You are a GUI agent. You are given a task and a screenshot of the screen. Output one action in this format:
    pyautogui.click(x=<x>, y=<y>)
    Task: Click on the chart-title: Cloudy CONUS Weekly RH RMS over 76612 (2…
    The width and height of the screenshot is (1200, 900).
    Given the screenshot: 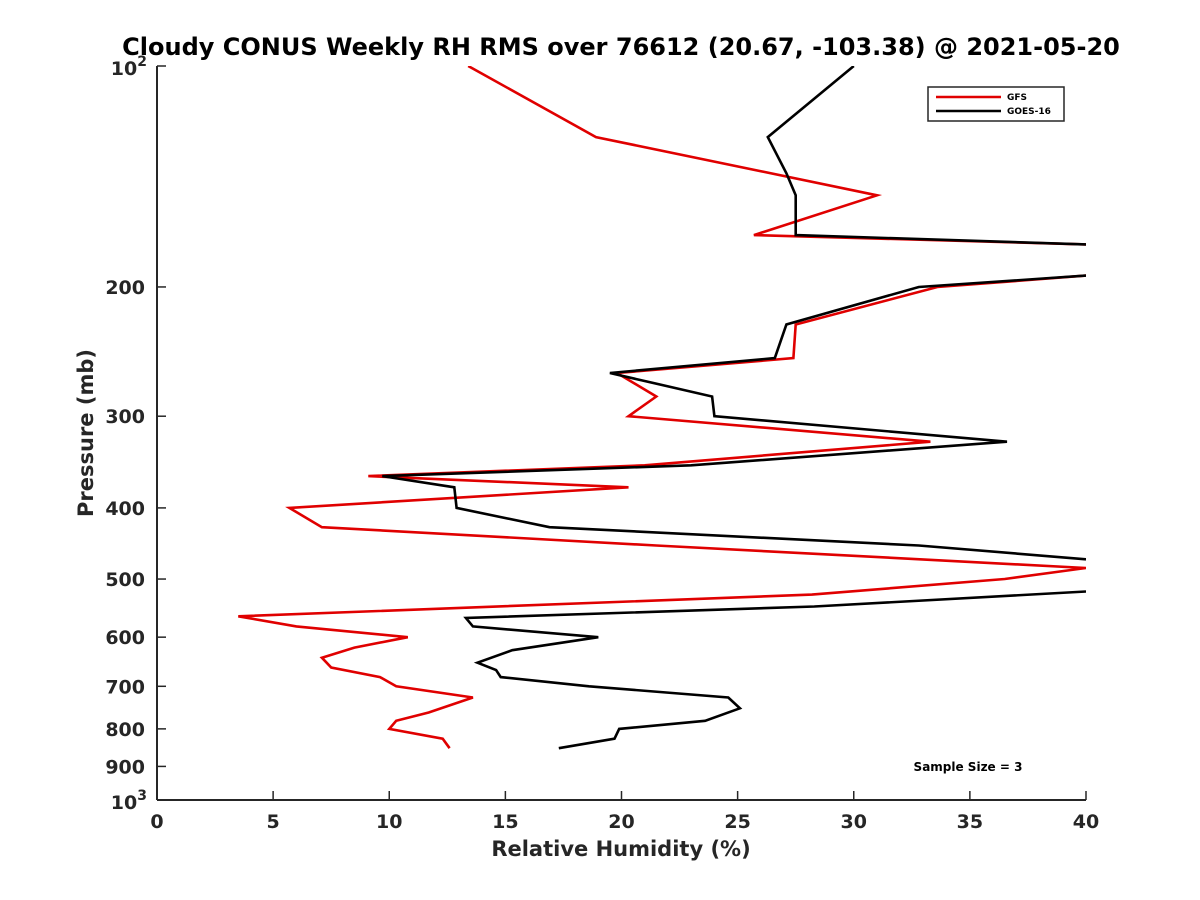 What is the action you would take?
    pyautogui.click(x=621, y=47)
    